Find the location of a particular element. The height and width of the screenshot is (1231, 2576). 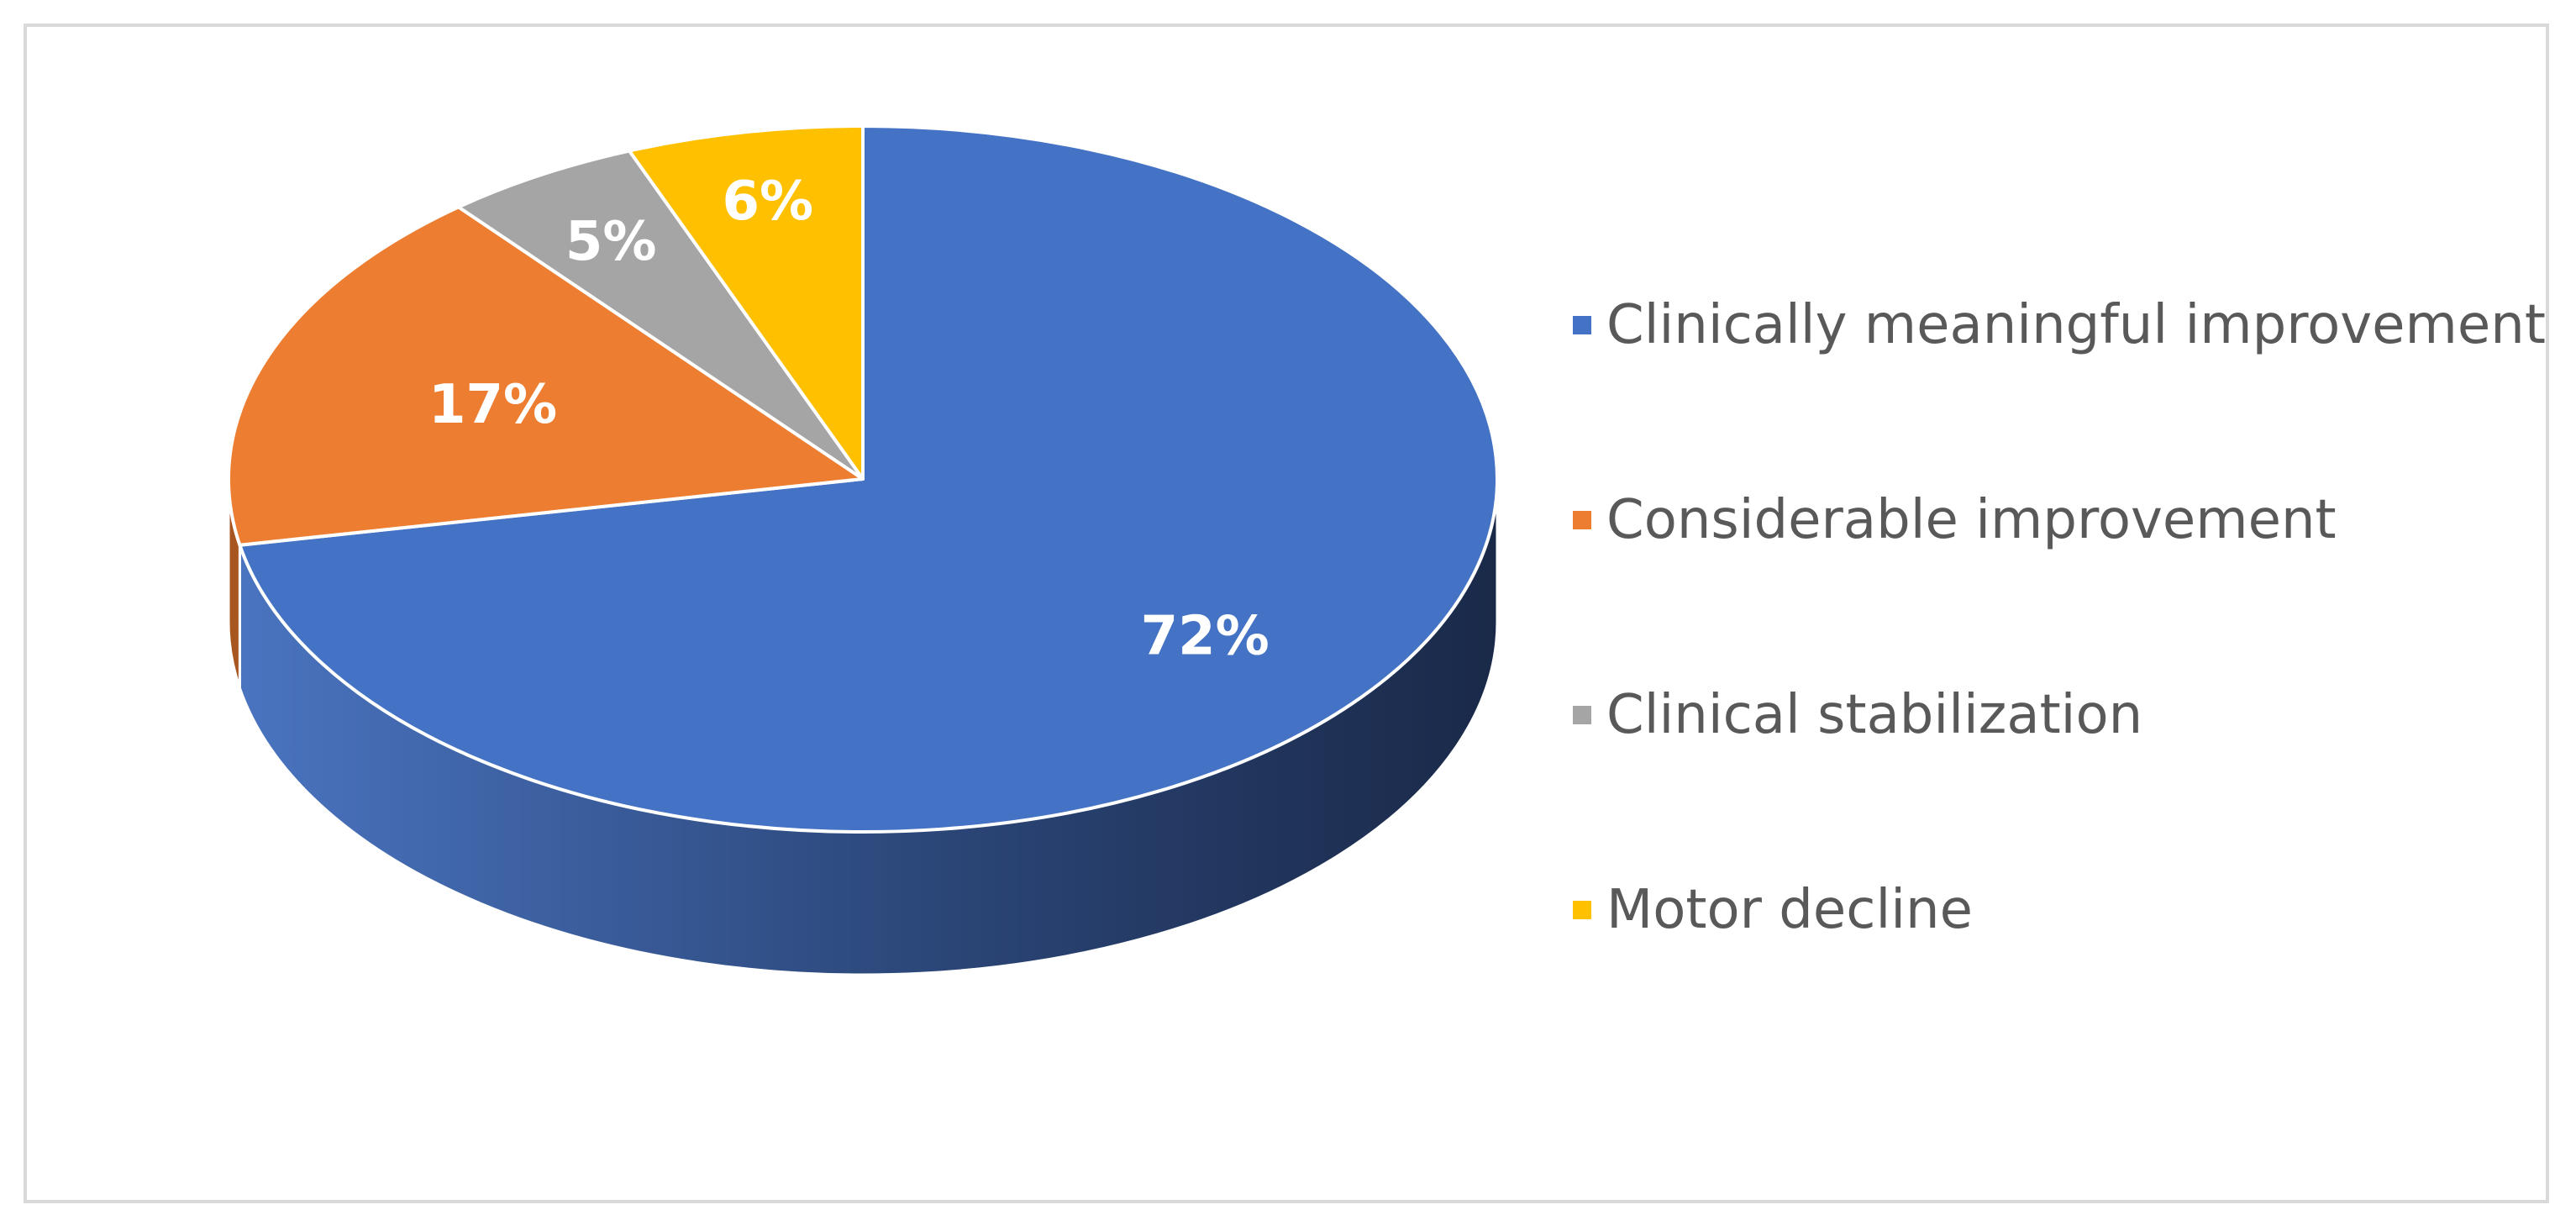

legend-label-0: Clinically meaningful improvement is located at coordinates (2076, 325).